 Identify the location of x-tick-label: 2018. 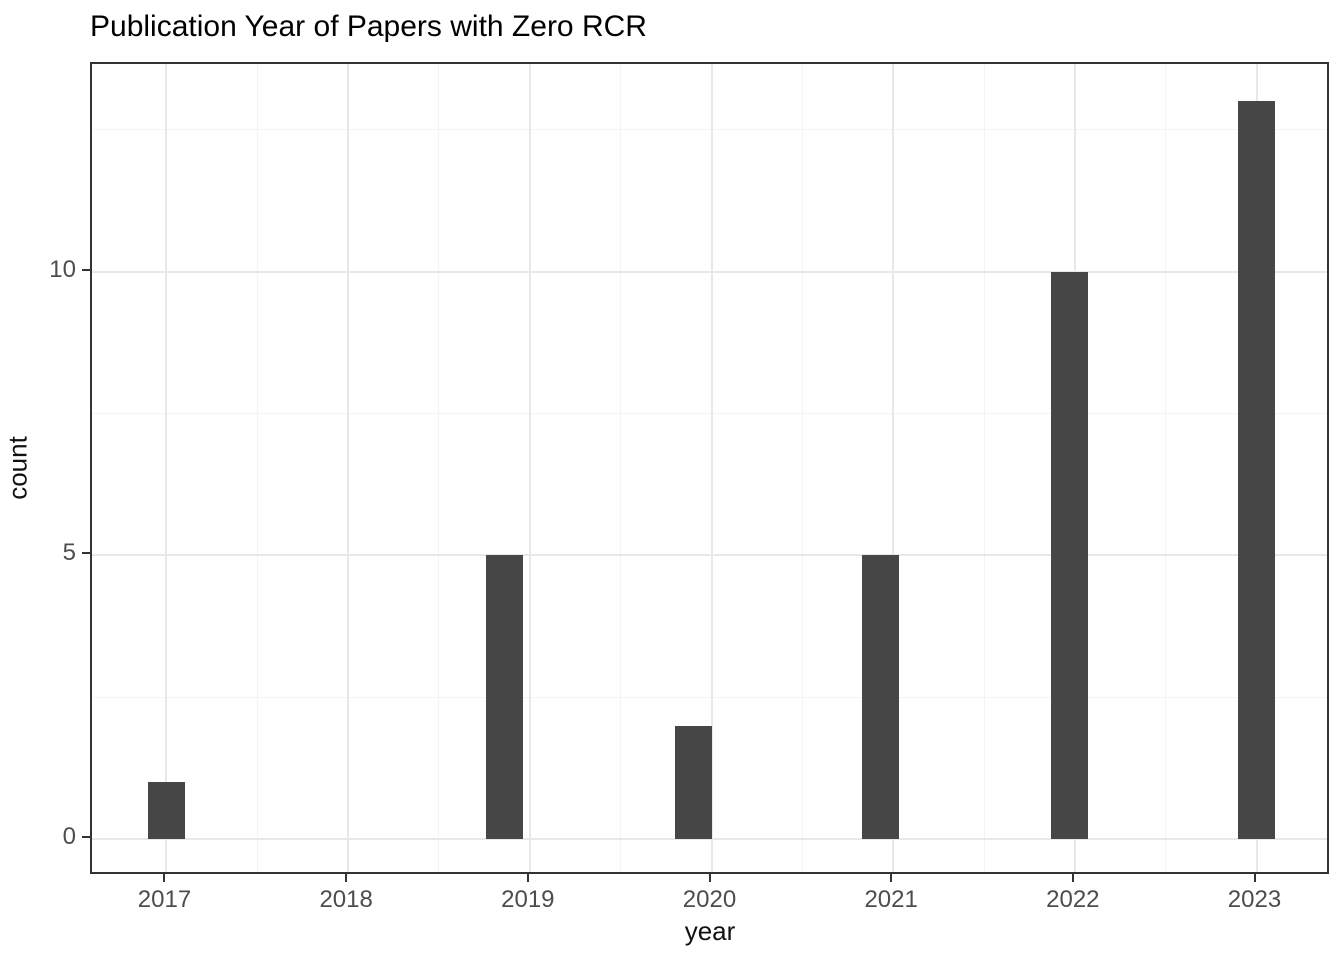
(346, 899).